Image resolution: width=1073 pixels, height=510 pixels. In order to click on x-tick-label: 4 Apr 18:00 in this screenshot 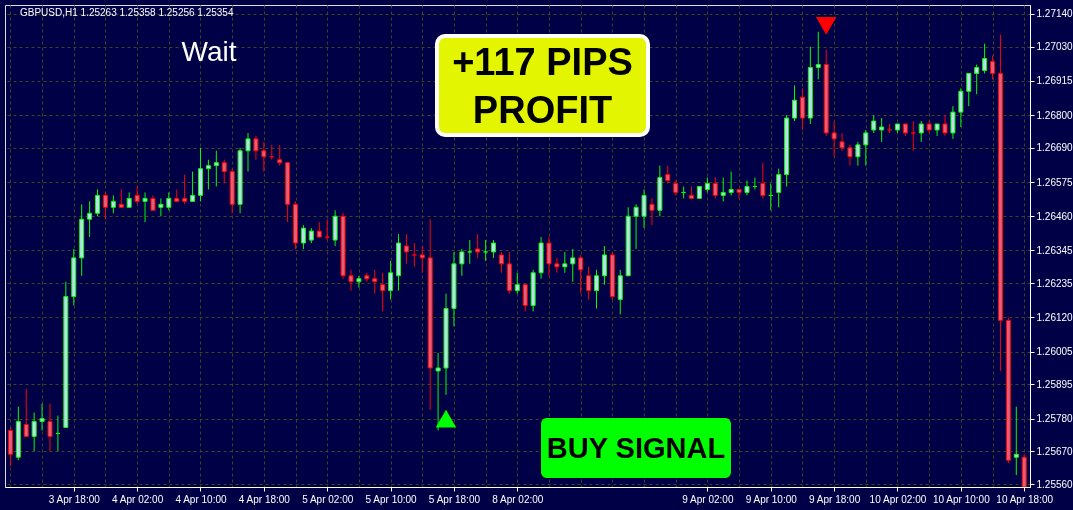, I will do `click(264, 499)`.